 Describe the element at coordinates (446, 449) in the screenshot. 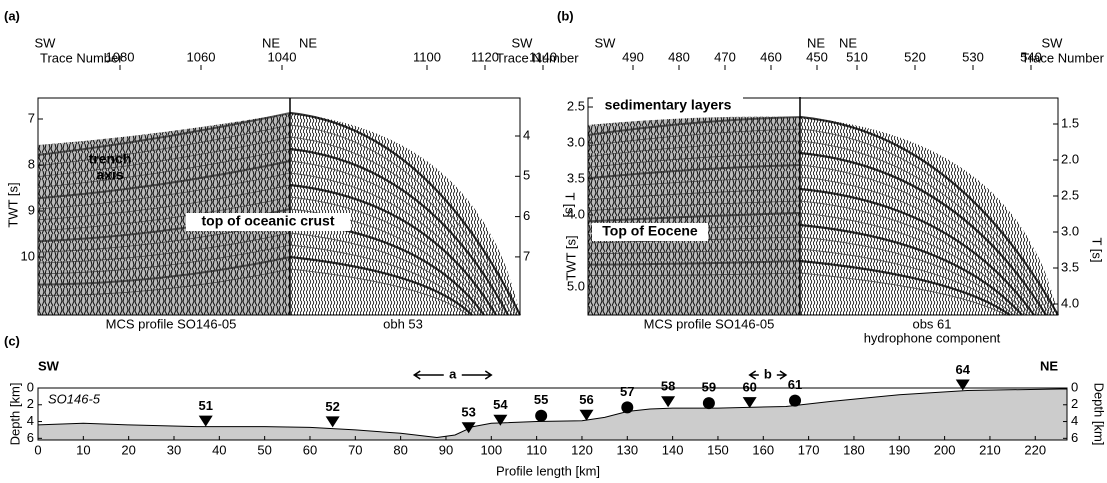

I see `tick-label: 90` at that location.